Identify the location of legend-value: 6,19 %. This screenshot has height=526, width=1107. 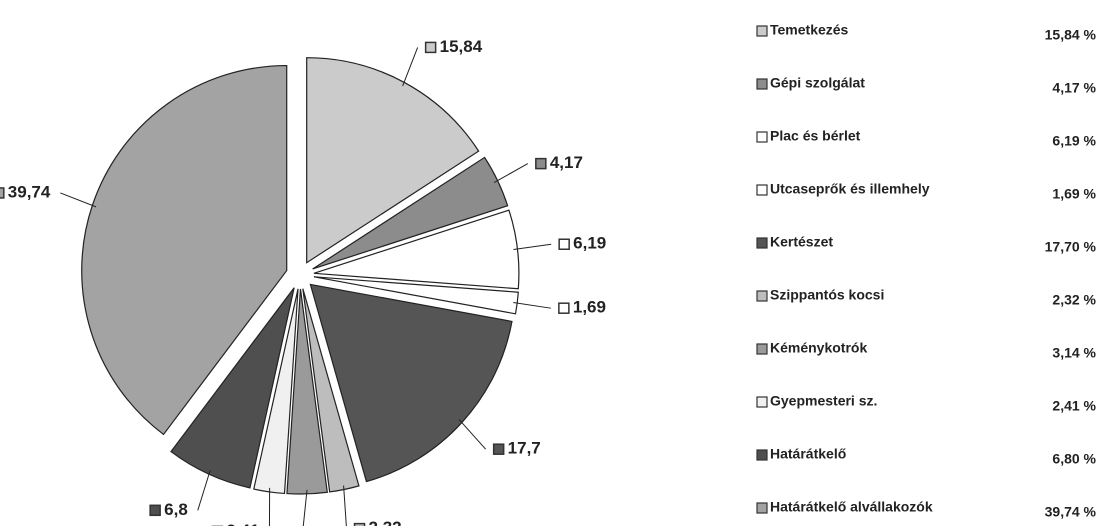
(1074, 141).